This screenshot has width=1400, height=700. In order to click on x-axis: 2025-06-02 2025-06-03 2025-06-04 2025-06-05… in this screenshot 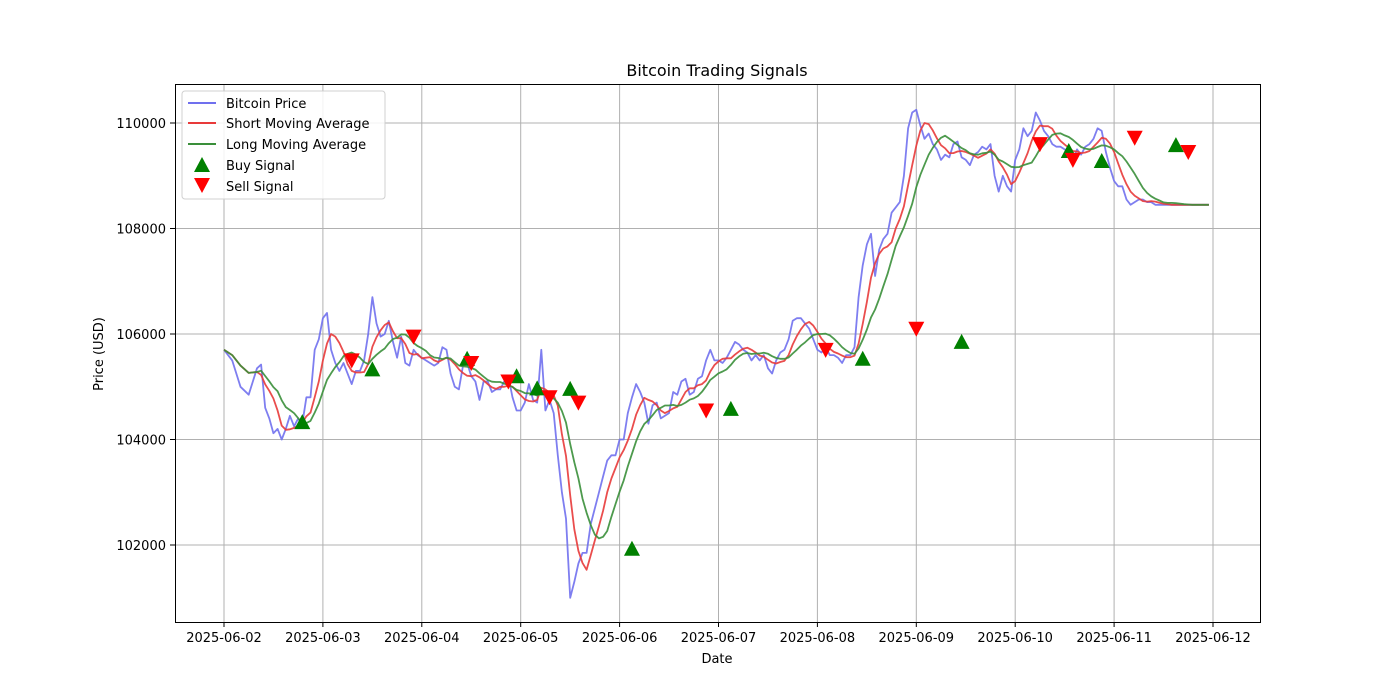, I will do `click(718, 634)`.